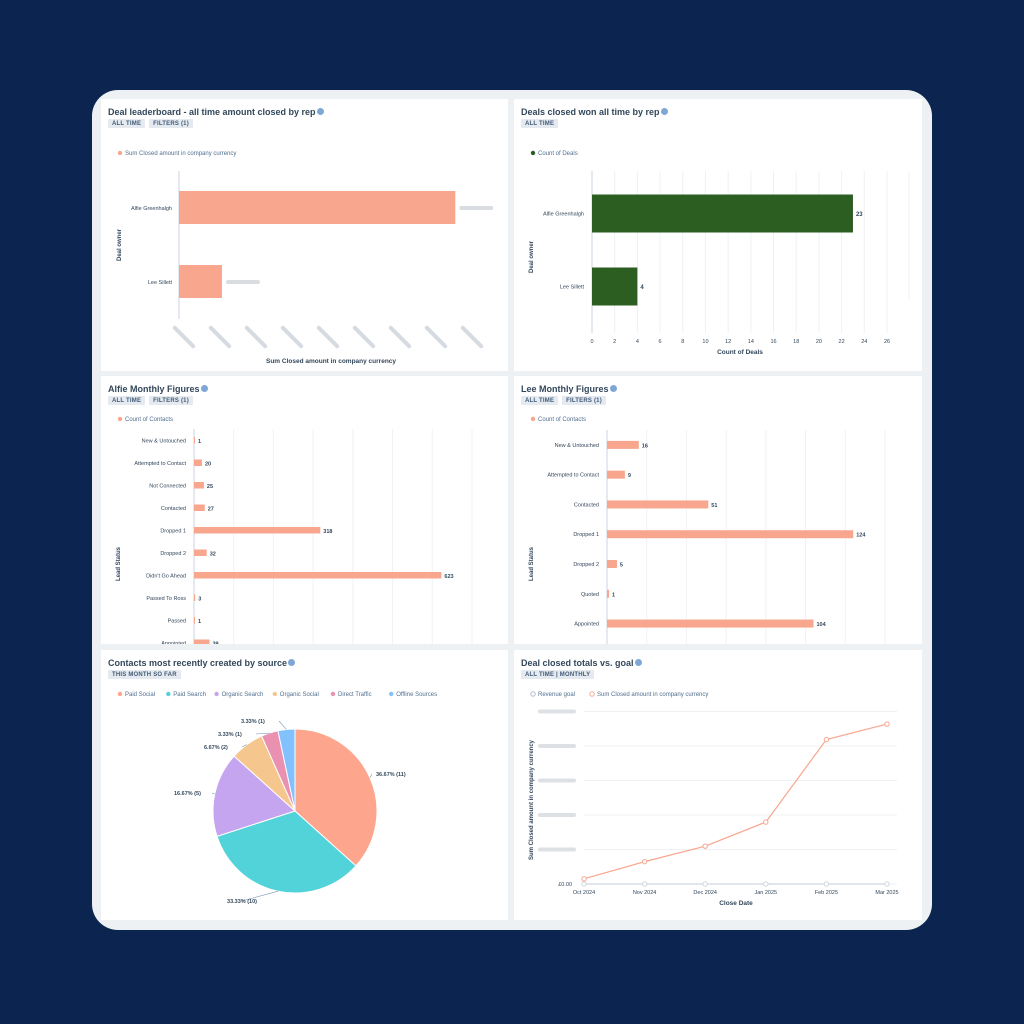 The image size is (1024, 1024). Describe the element at coordinates (558, 154) in the screenshot. I see `legend-label: Count of Deals` at that location.